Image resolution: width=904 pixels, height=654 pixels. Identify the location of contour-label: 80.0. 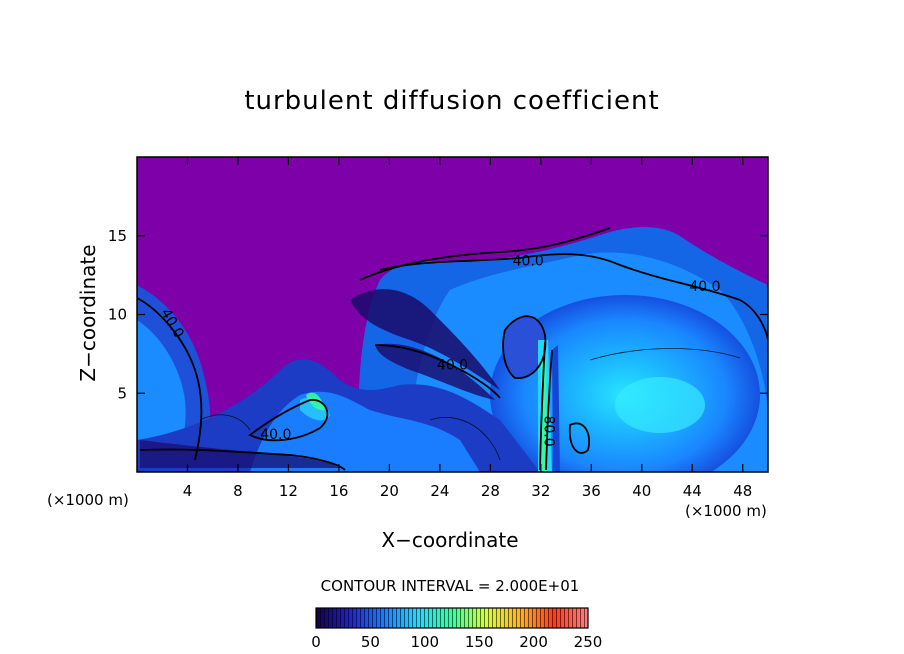
(549, 430).